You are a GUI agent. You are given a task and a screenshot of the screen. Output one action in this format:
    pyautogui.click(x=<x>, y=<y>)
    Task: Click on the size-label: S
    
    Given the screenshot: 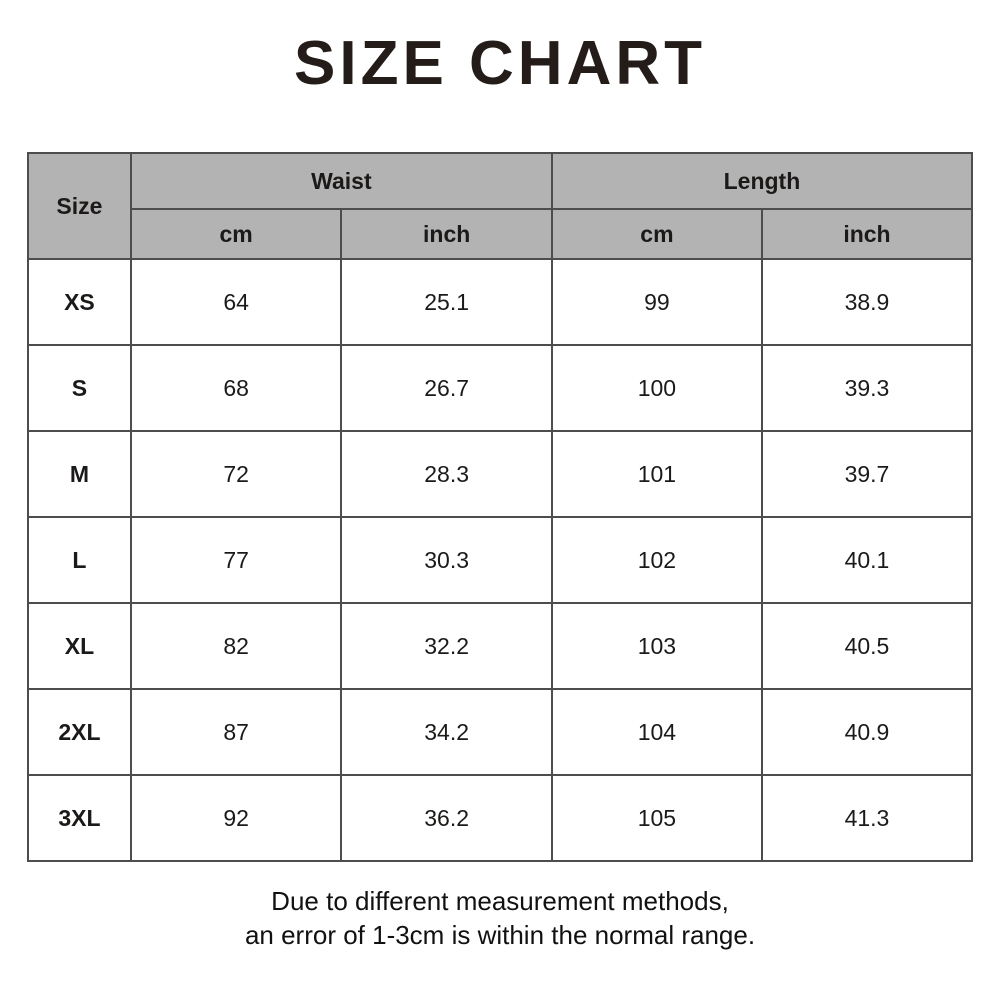 What is the action you would take?
    pyautogui.click(x=79, y=388)
    